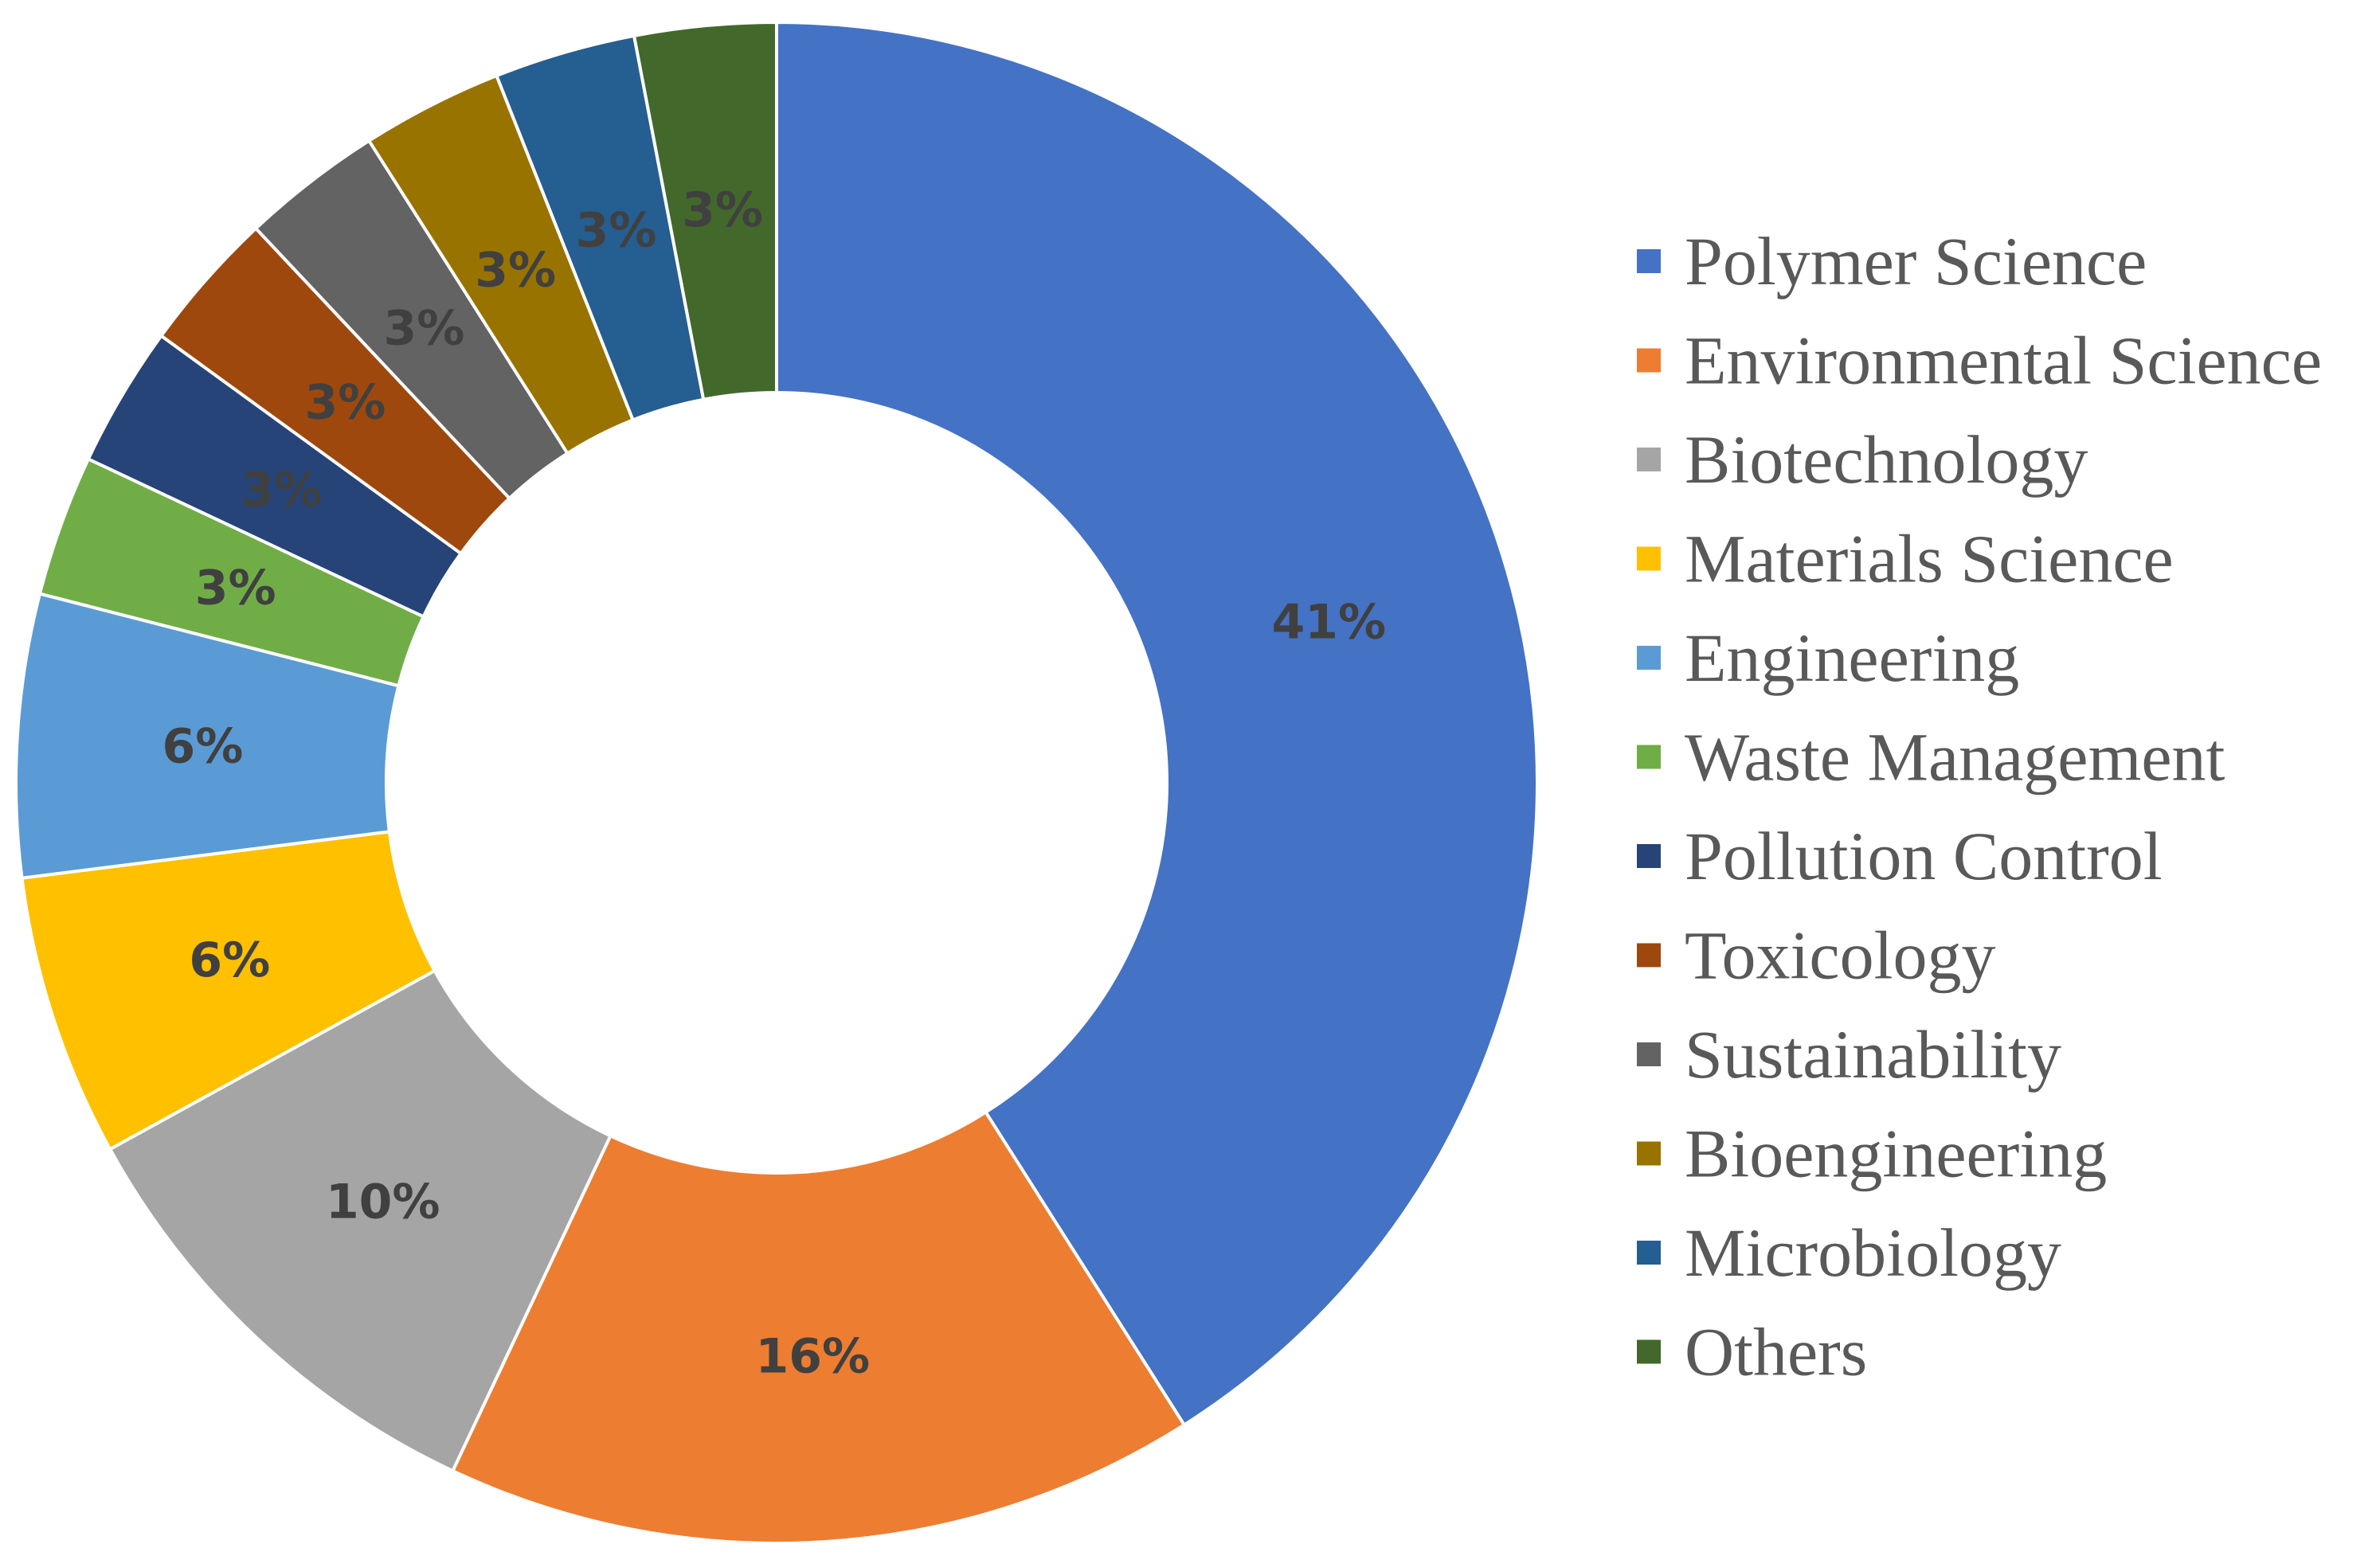 Image resolution: width=2380 pixels, height=1560 pixels. Describe the element at coordinates (1649, 1253) in the screenshot. I see `legend-swatch-microbiology` at that location.